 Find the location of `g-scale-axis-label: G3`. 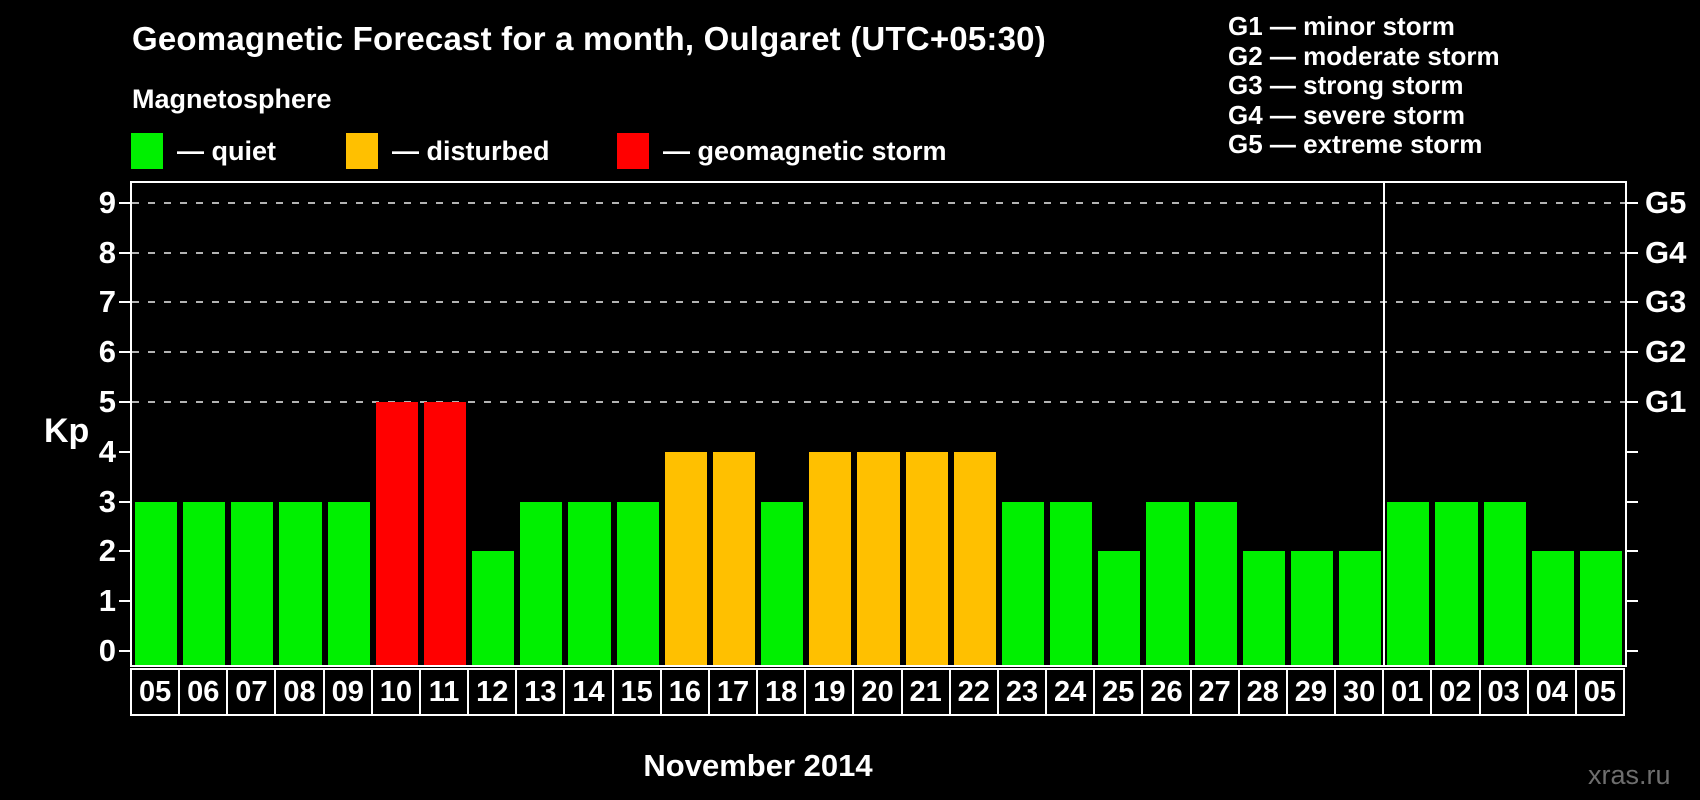

g-scale-axis-label: G3 is located at coordinates (1666, 302).